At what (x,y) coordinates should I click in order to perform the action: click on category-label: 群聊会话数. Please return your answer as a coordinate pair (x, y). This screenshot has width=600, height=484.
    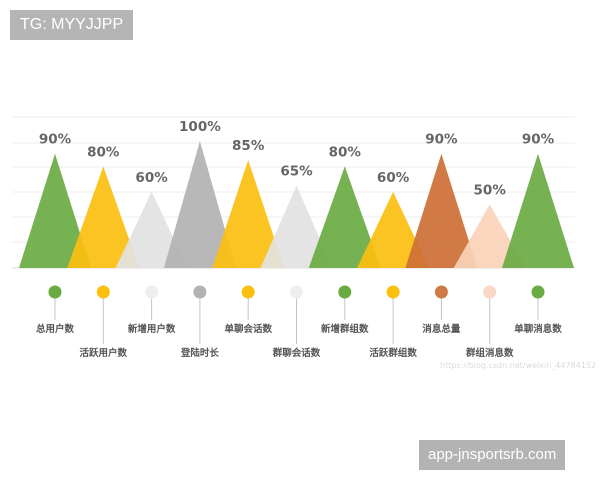
    Looking at the image, I should click on (296, 353).